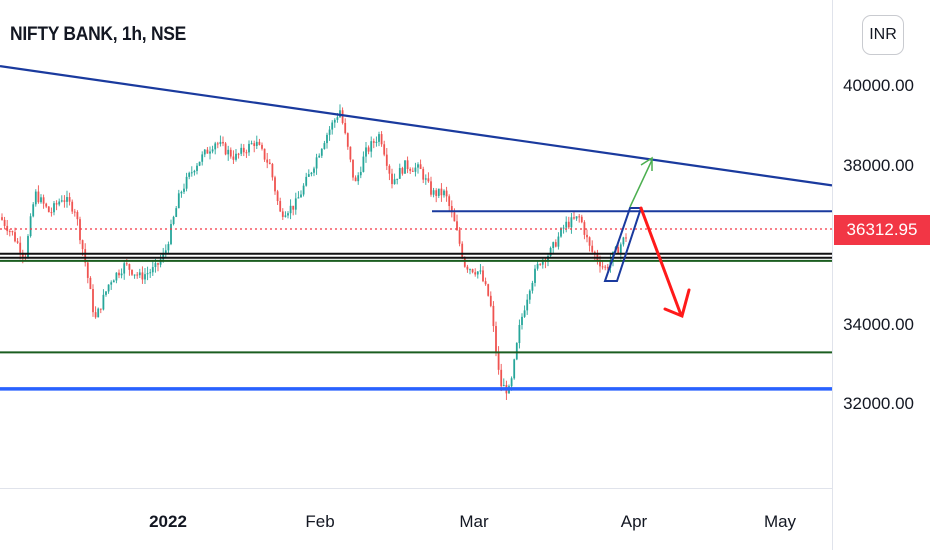  Describe the element at coordinates (878, 85) in the screenshot. I see `price-tick-label: 40000.00` at that location.